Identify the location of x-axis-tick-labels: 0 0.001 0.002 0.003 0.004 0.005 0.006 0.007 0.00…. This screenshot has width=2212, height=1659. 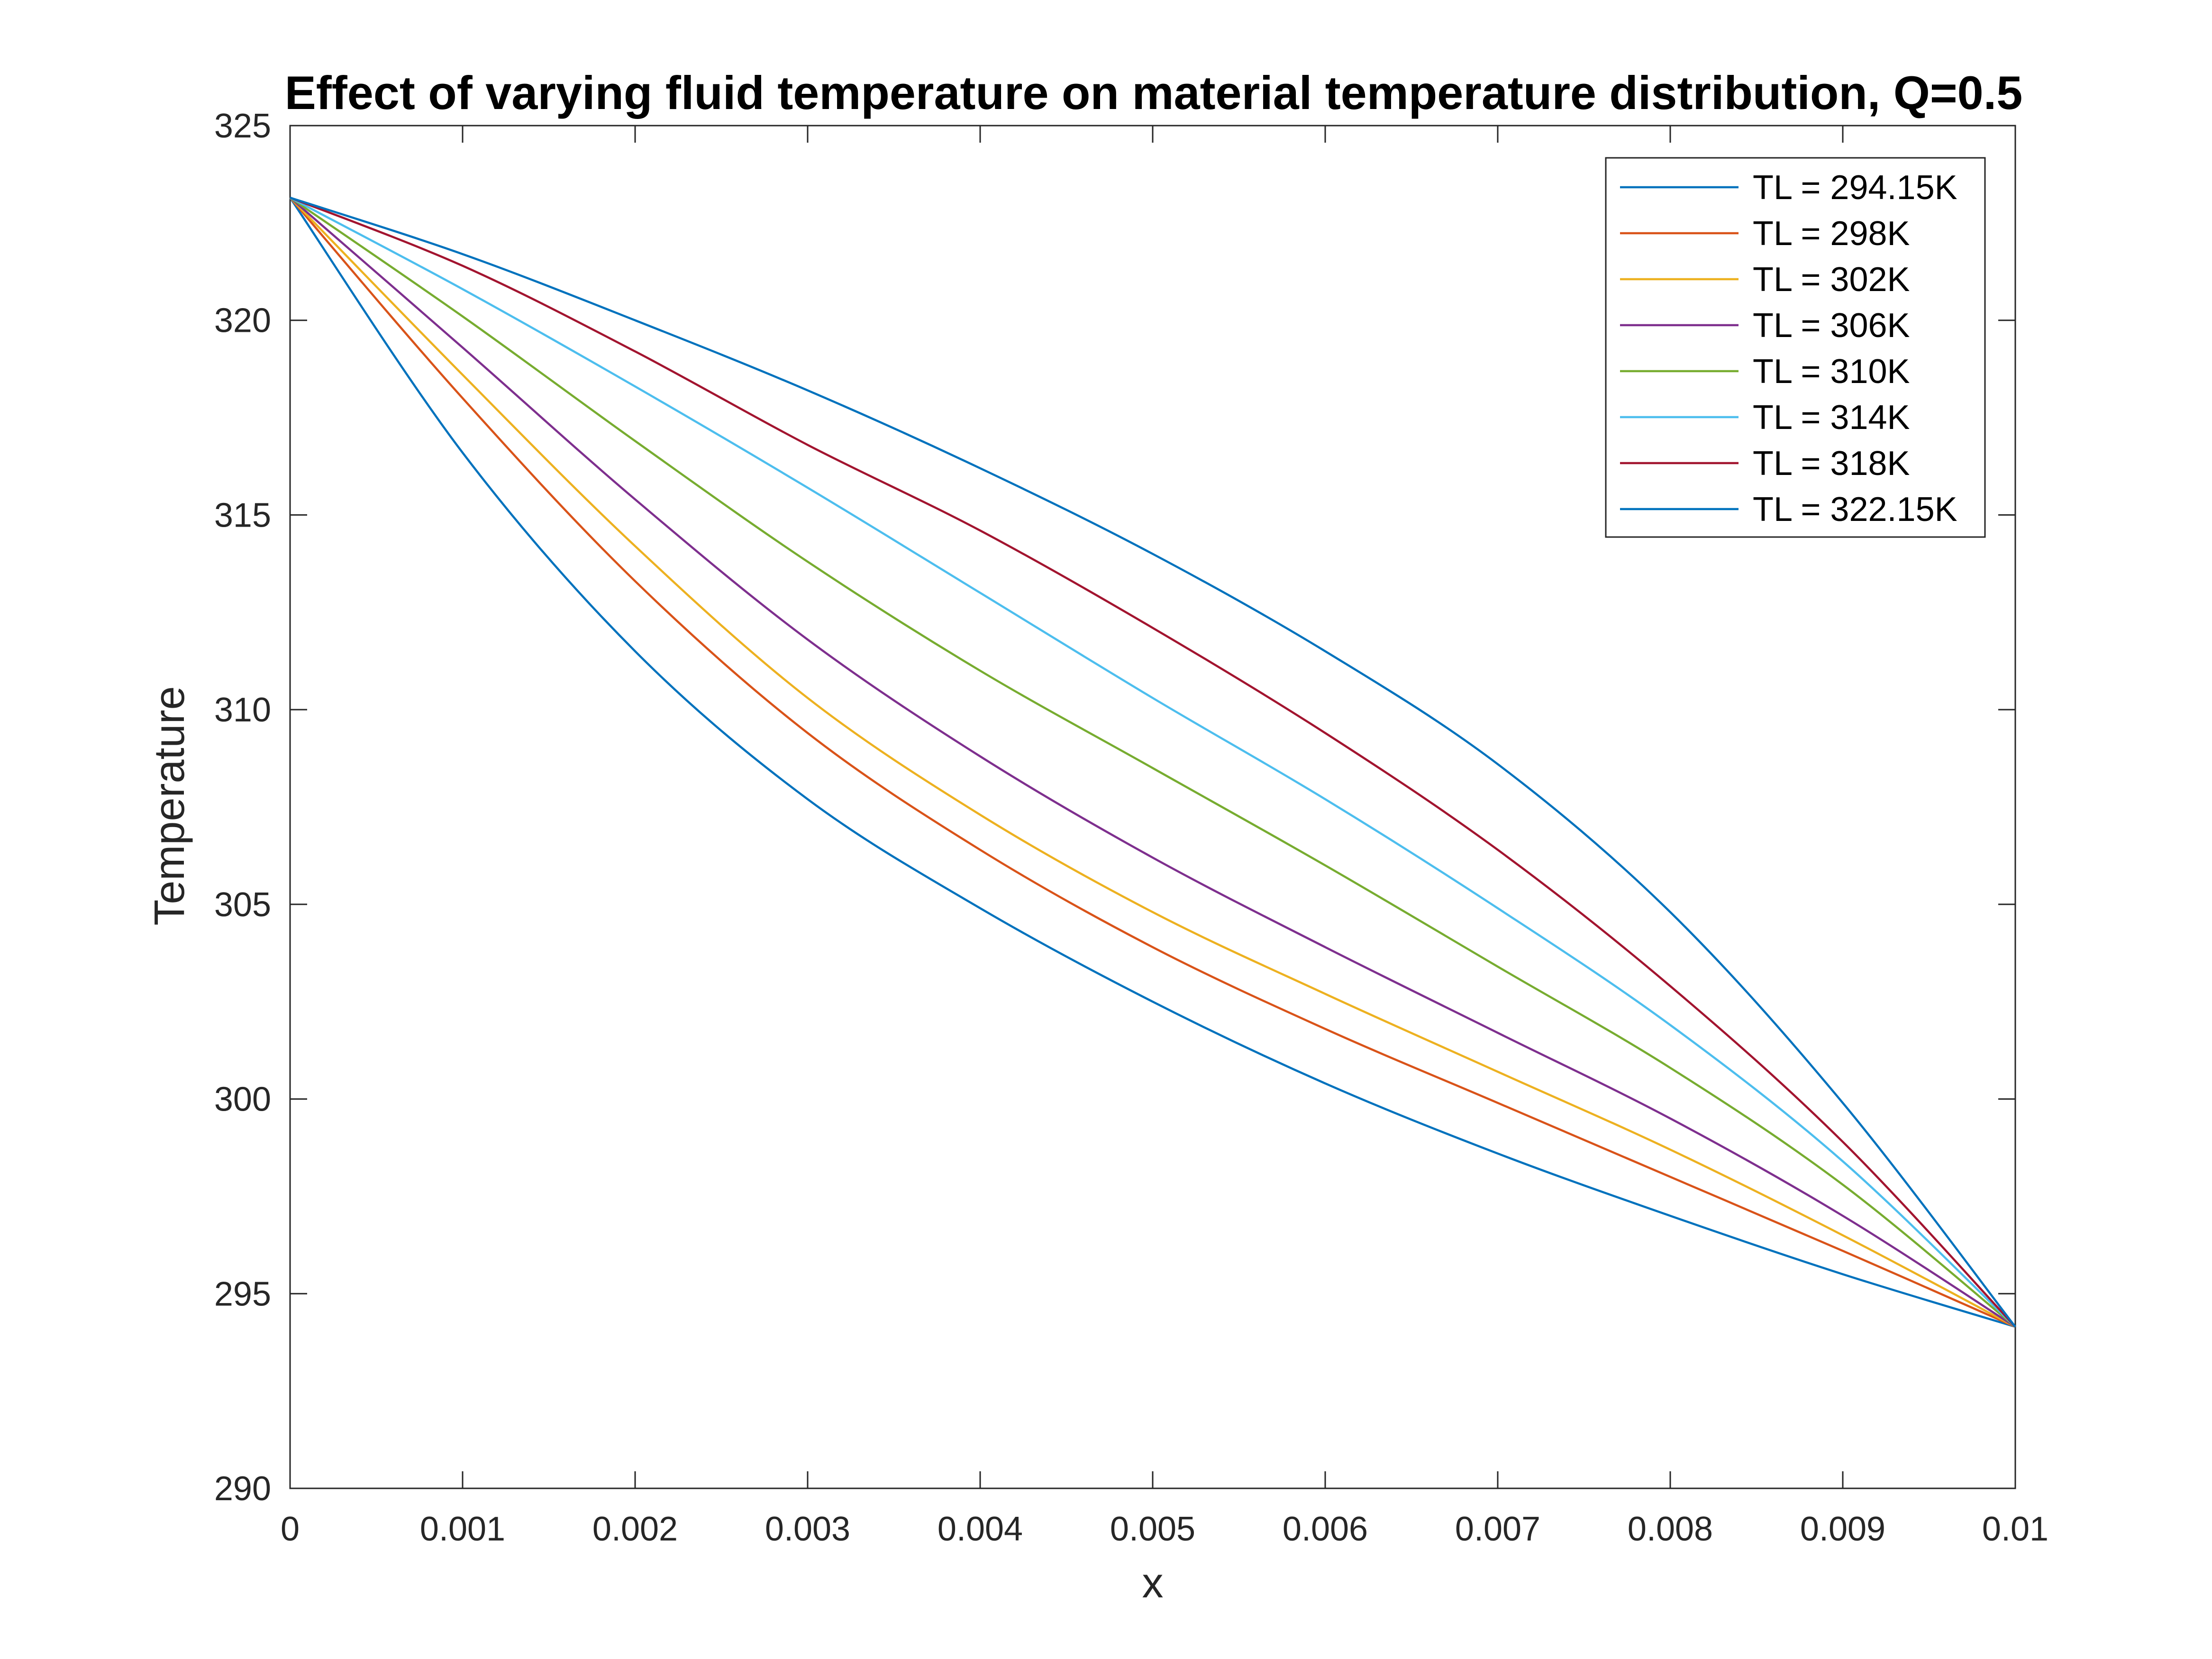
(1164, 1529).